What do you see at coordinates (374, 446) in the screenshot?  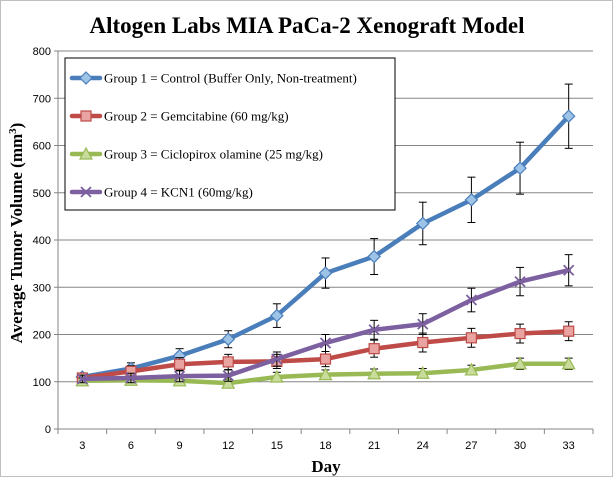 I see `x-tick-label: 21` at bounding box center [374, 446].